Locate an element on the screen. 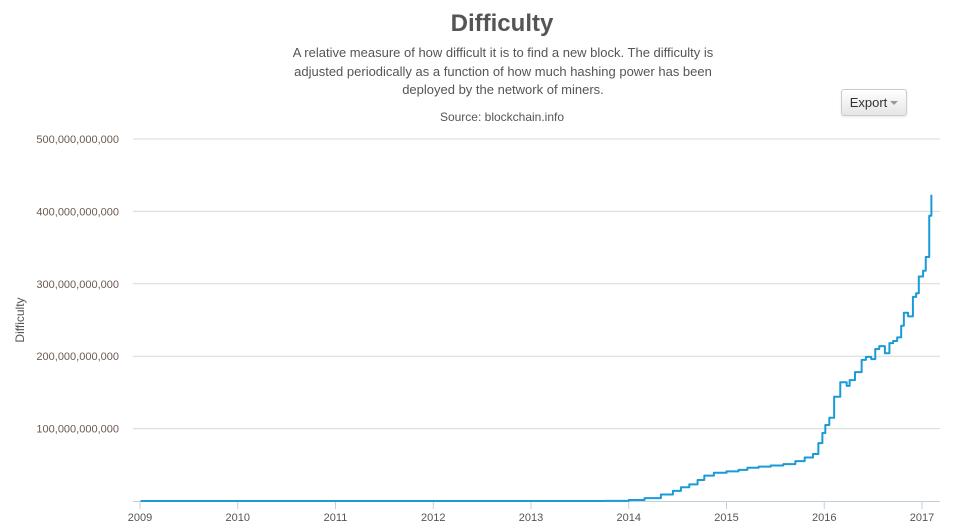 The width and height of the screenshot is (968, 529). y-tick-label: 100,000,000,000 is located at coordinates (77, 430).